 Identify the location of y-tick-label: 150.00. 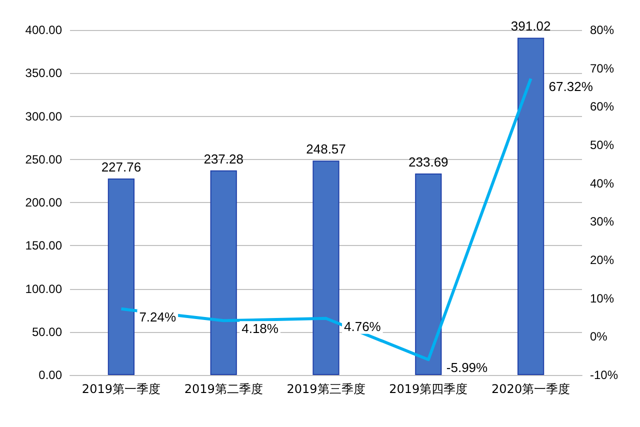
(43, 245).